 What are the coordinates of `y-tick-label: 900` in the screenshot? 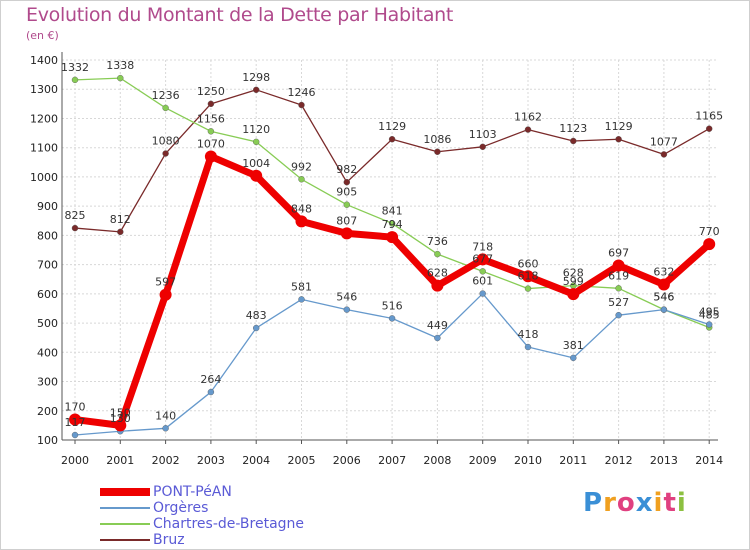 It's located at (47, 206).